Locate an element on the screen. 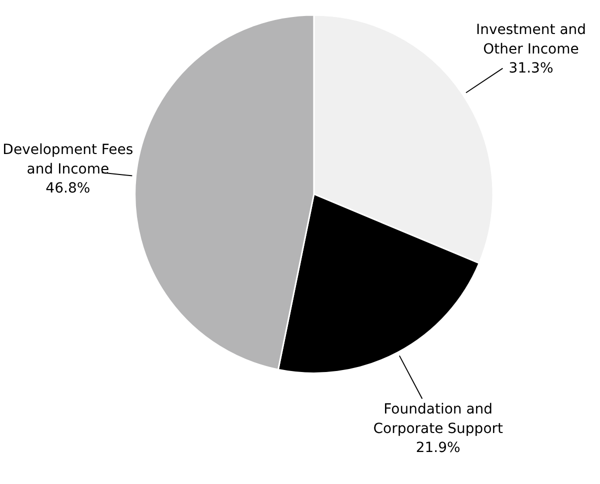 This screenshot has height=484, width=600. data-label: 31.3% is located at coordinates (531, 68).